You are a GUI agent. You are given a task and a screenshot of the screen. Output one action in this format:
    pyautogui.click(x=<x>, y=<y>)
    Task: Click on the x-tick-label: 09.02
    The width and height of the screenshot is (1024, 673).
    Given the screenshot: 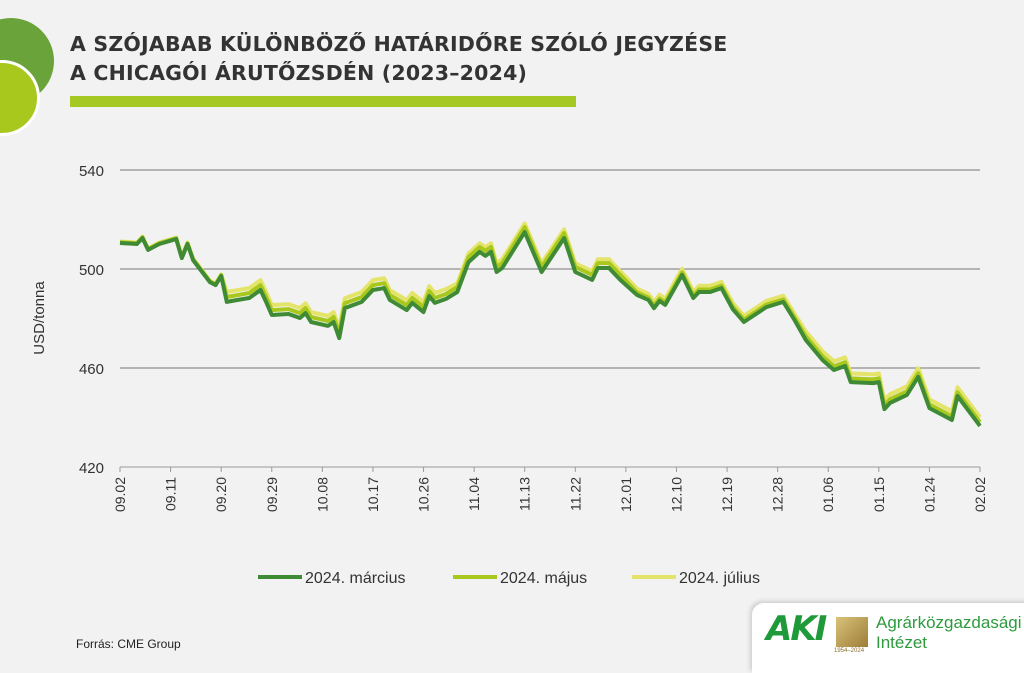 What is the action you would take?
    pyautogui.click(x=120, y=494)
    